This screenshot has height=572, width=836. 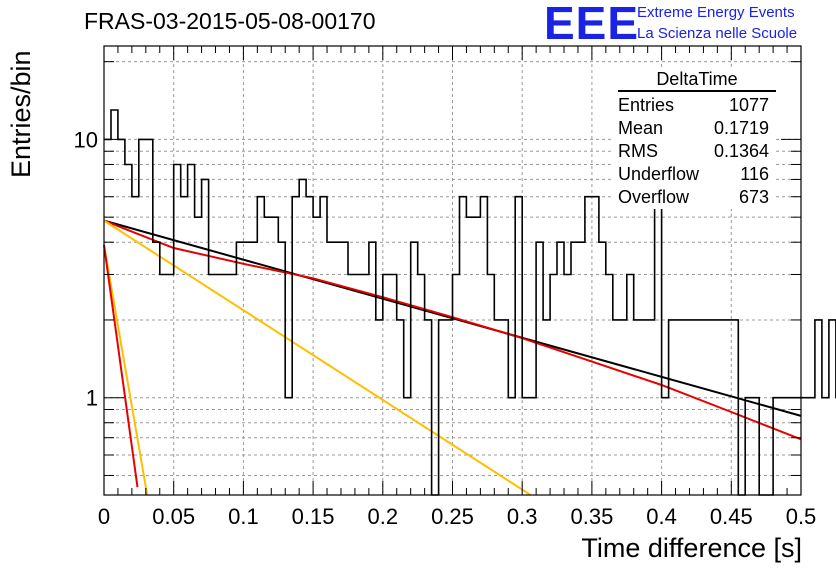 What do you see at coordinates (92, 398) in the screenshot?
I see `y-tick-label: 1` at bounding box center [92, 398].